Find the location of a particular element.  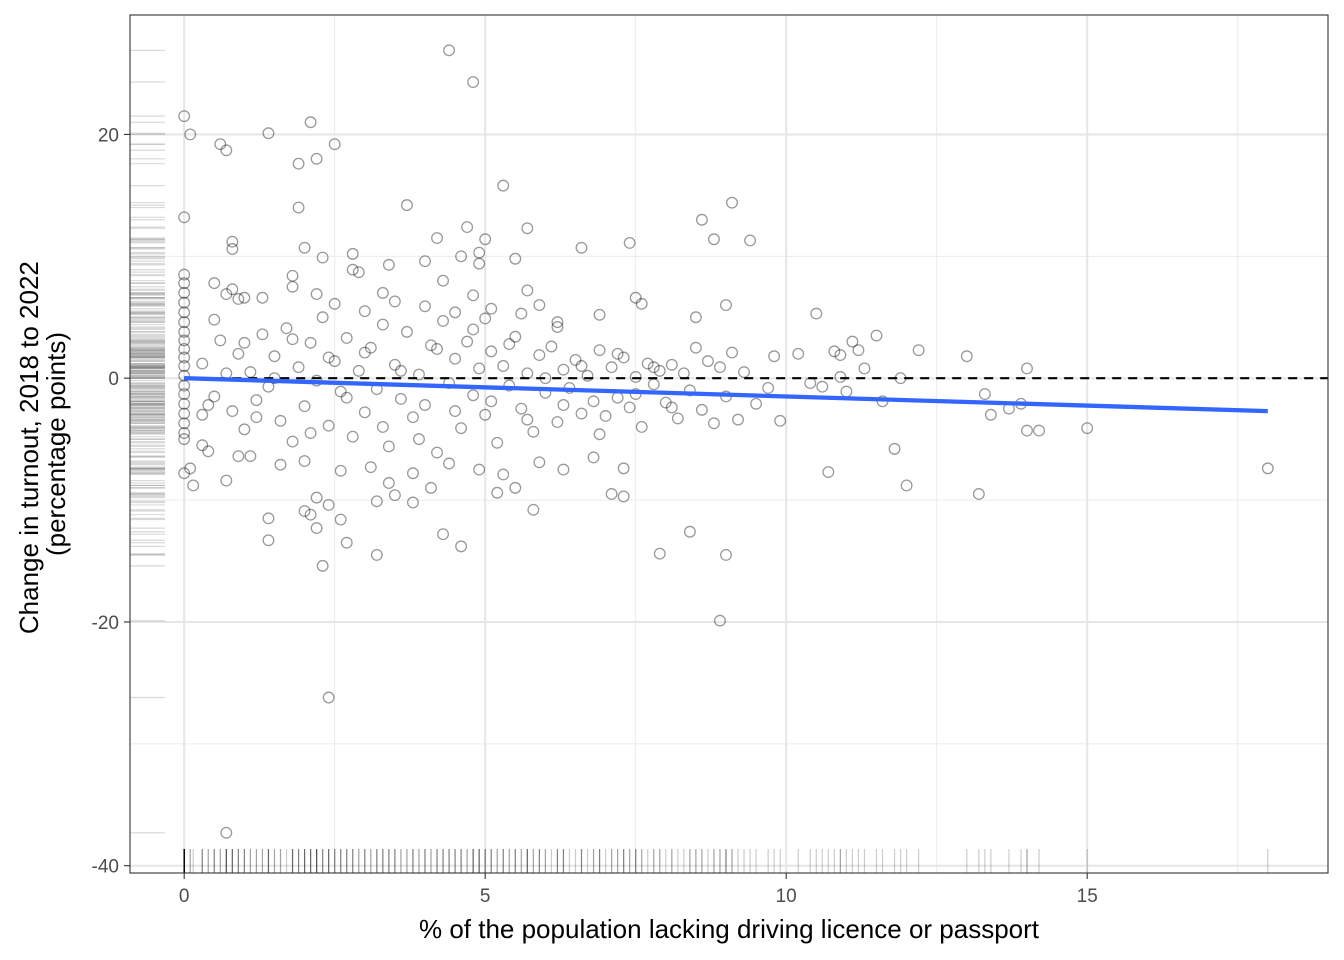

y-tick-label: 20 is located at coordinates (108, 135).